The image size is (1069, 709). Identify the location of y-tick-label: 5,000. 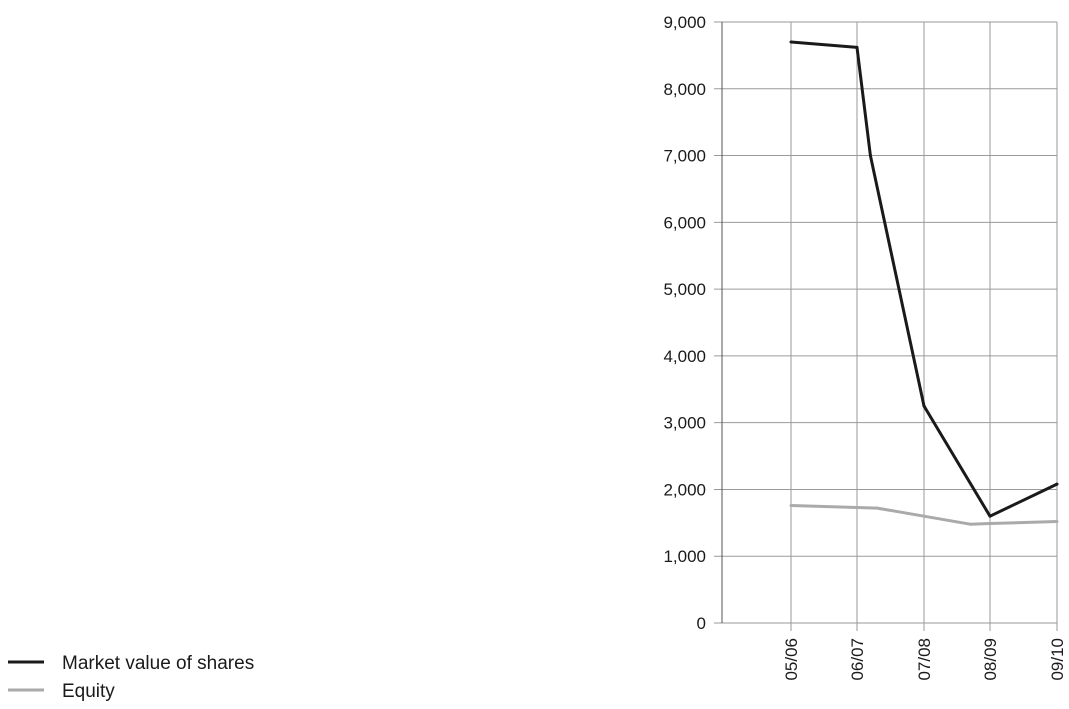
(684, 289).